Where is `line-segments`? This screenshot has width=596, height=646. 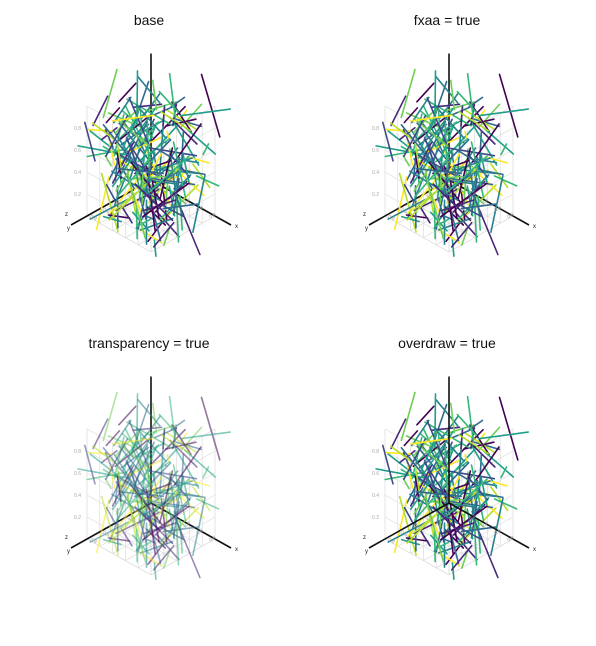
line-segments is located at coordinates (452, 163).